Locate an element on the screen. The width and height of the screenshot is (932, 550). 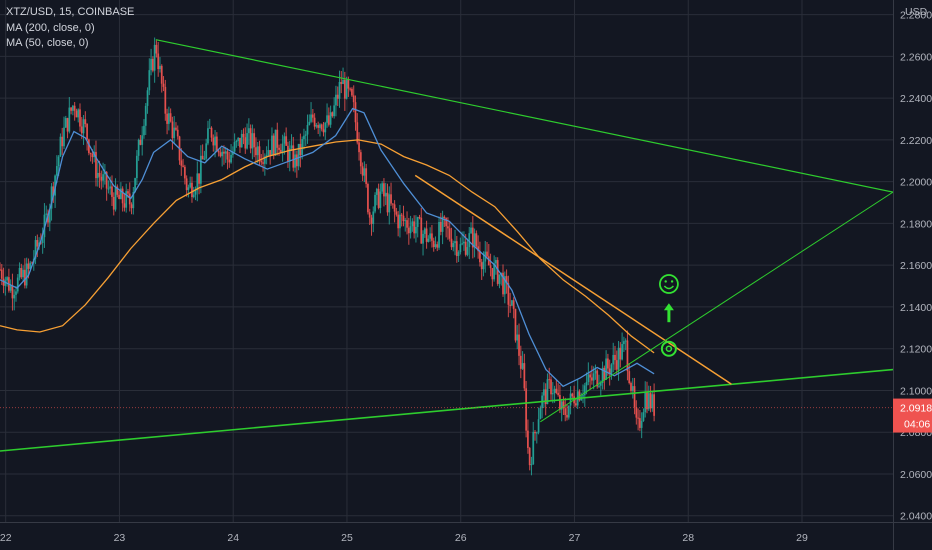
last-price-tag is located at coordinates (912, 415).